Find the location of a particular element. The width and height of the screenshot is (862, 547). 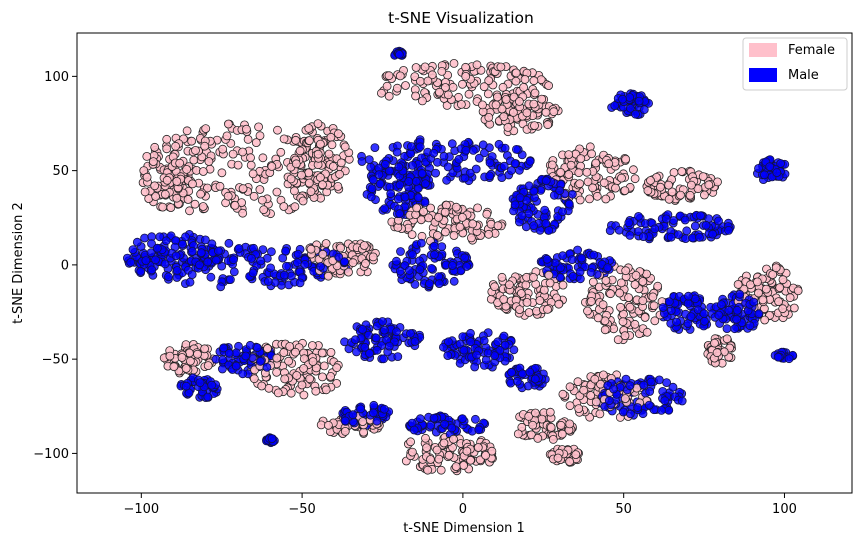

legend-swatch-female is located at coordinates (763, 50).